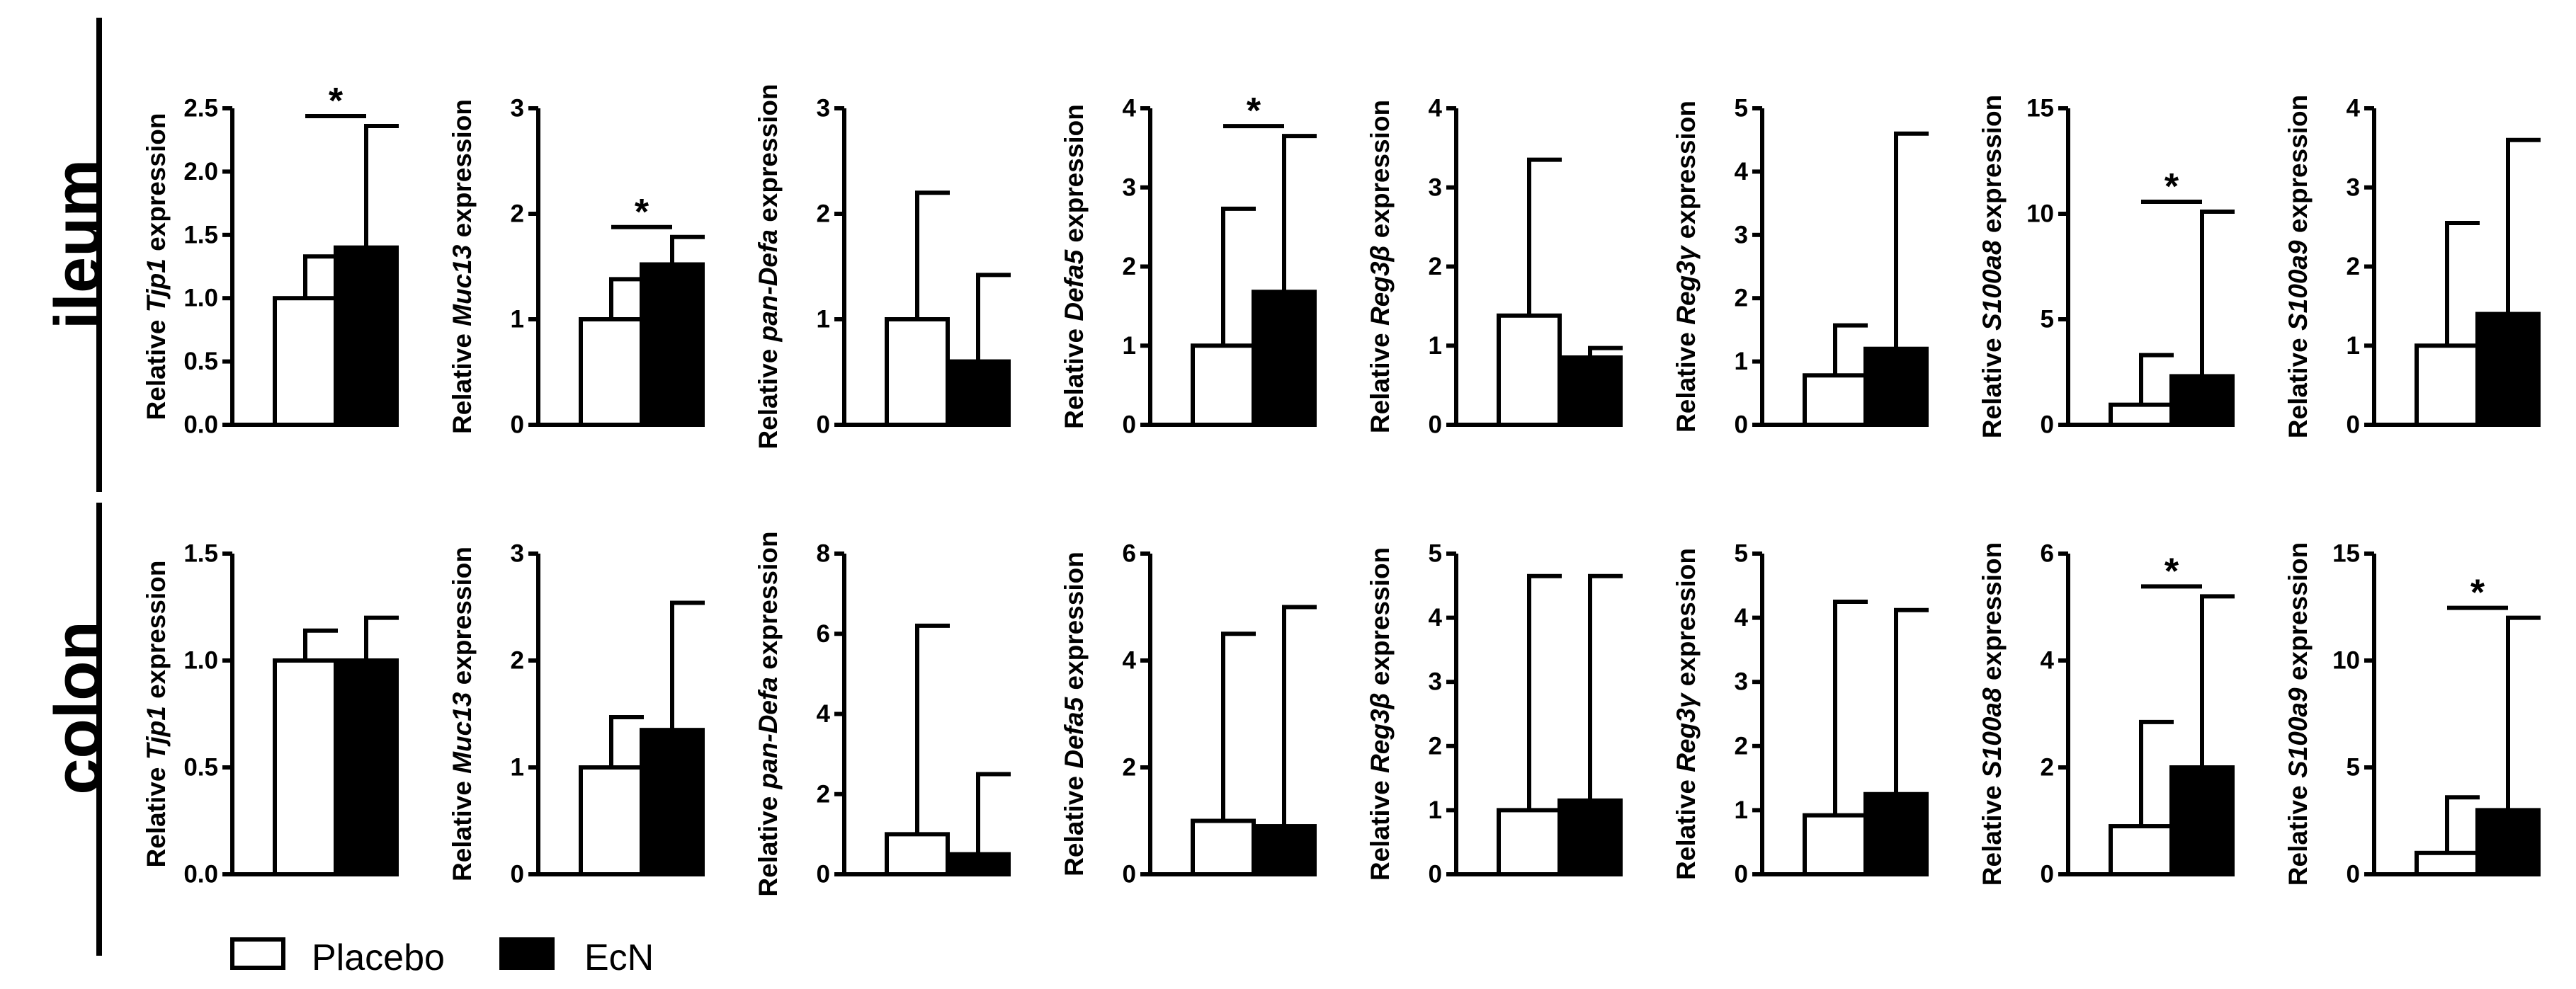 This screenshot has height=989, width=2576. What do you see at coordinates (379, 958) in the screenshot?
I see `legend-placebo-label: Placebo` at bounding box center [379, 958].